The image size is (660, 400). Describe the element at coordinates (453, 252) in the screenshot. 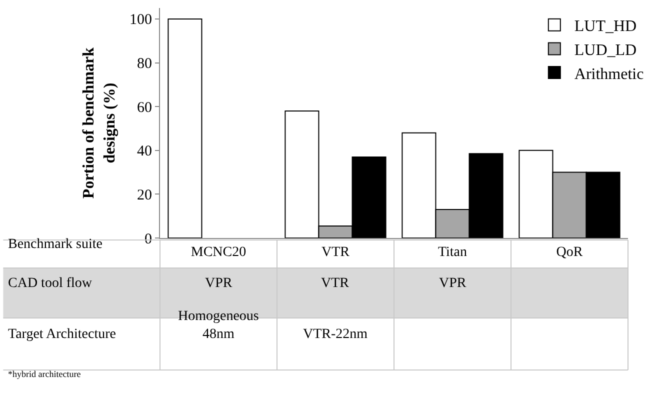

I see `x-tick-label: Titan` at that location.